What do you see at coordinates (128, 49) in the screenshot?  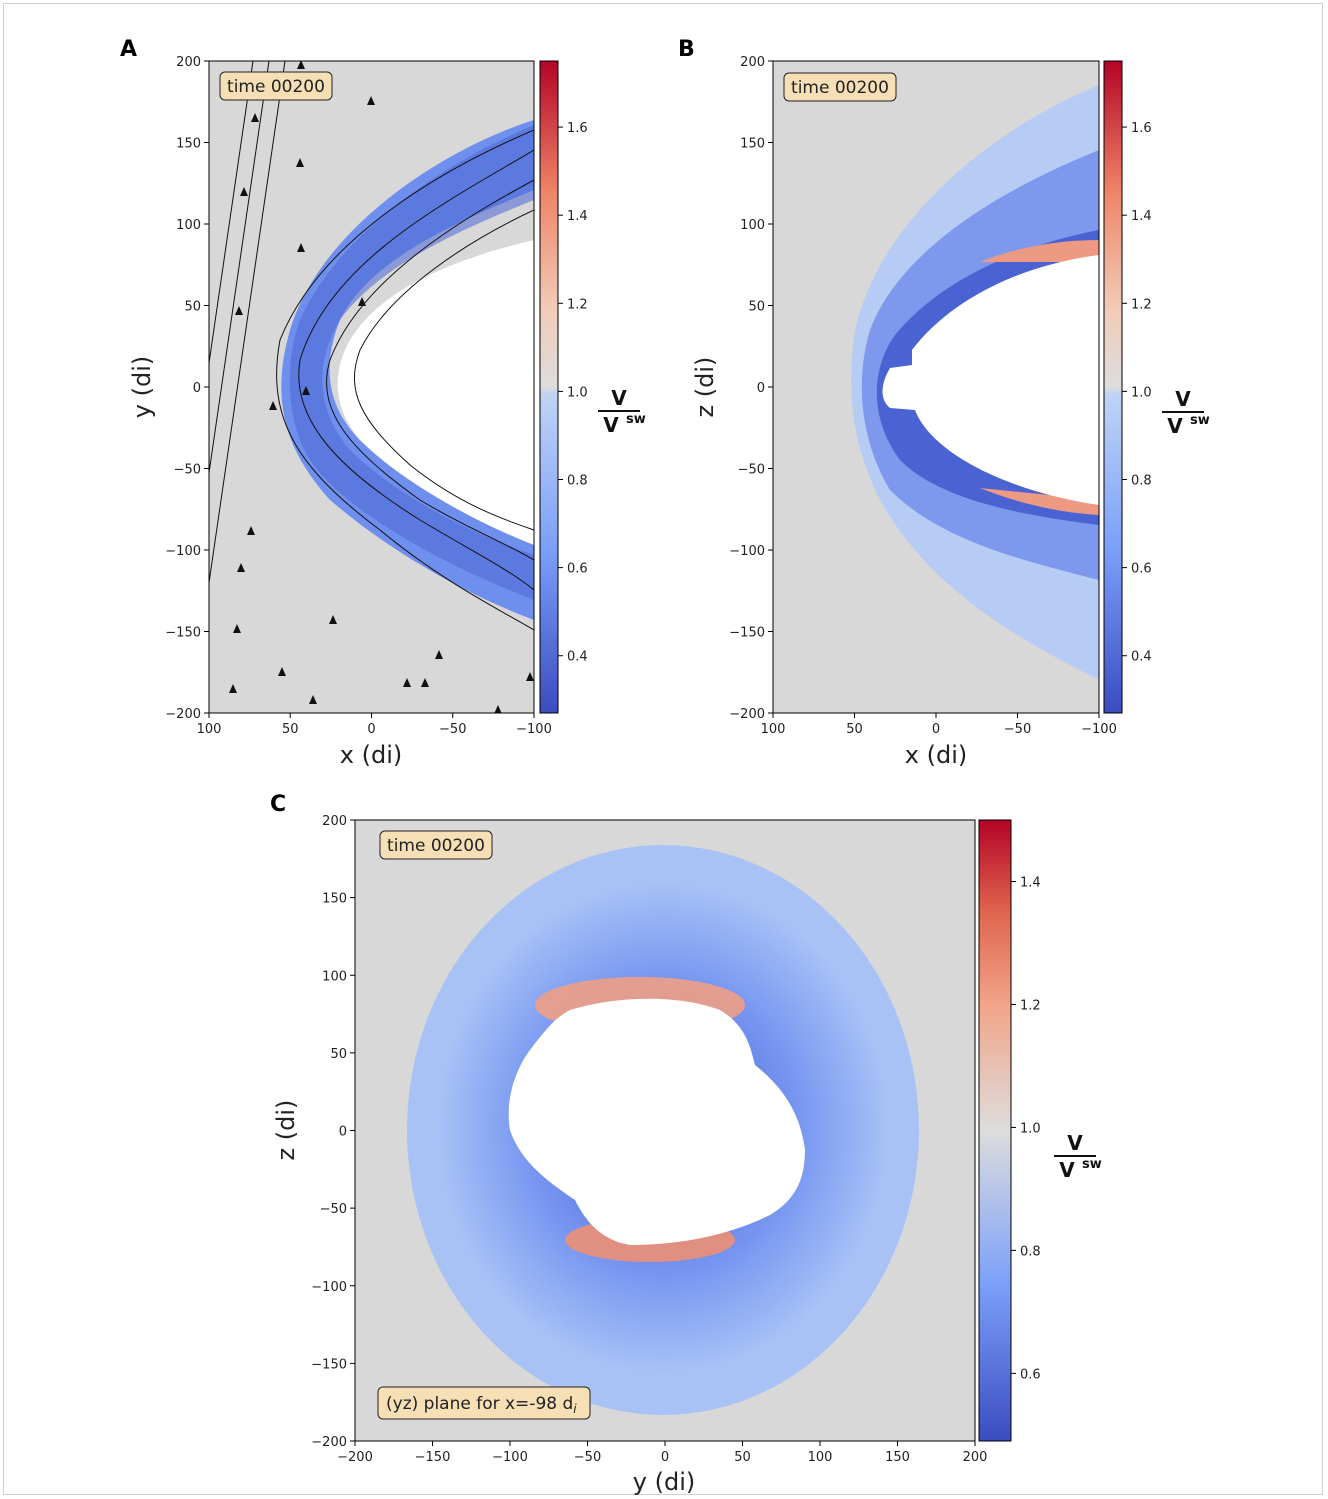 I see `panel-letter-a: A` at bounding box center [128, 49].